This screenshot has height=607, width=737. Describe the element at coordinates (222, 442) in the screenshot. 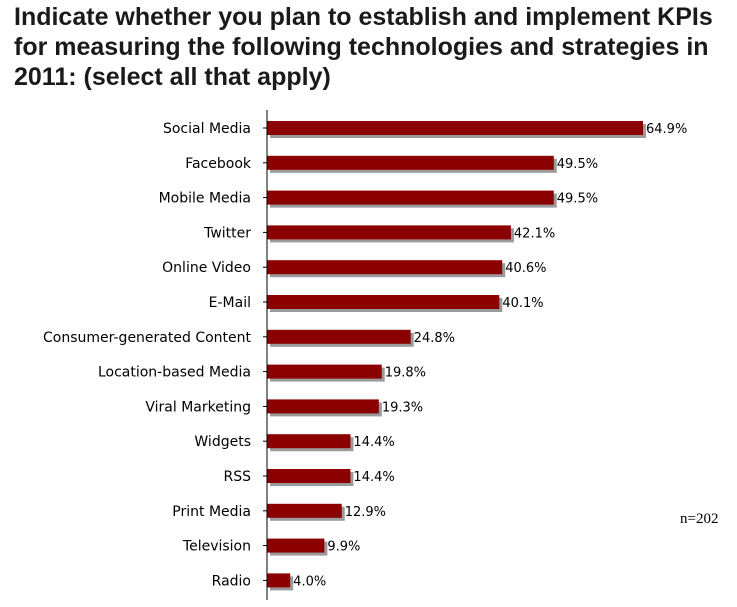

I see `category-label: Widgets` at that location.